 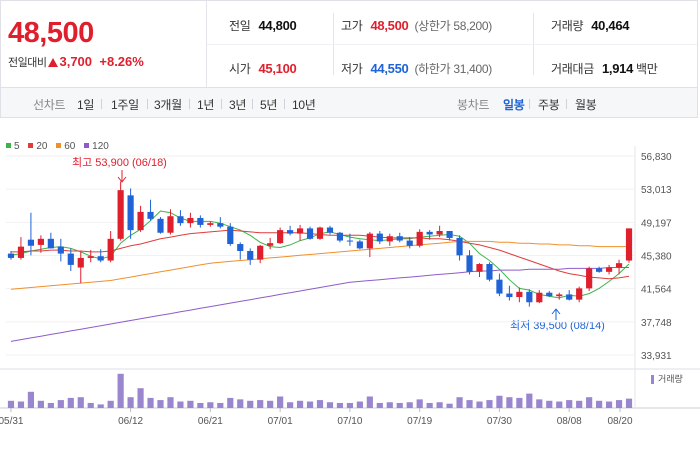 I want to click on candle-chart-label: 봉차트, so click(x=473, y=105).